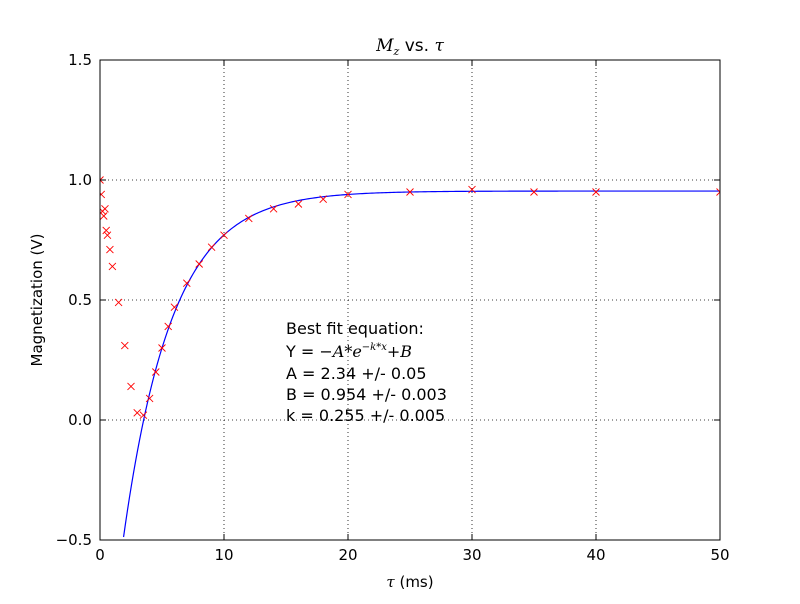  What do you see at coordinates (80, 180) in the screenshot?
I see `y-tick-label: 1.0` at bounding box center [80, 180].